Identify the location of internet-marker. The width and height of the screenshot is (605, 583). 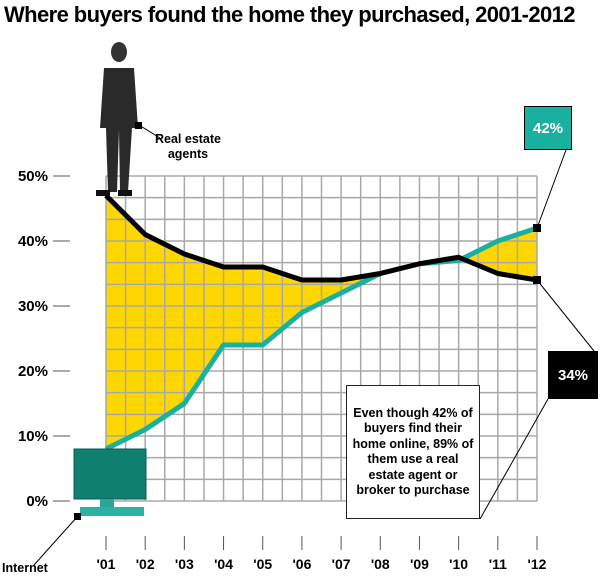
(77, 516).